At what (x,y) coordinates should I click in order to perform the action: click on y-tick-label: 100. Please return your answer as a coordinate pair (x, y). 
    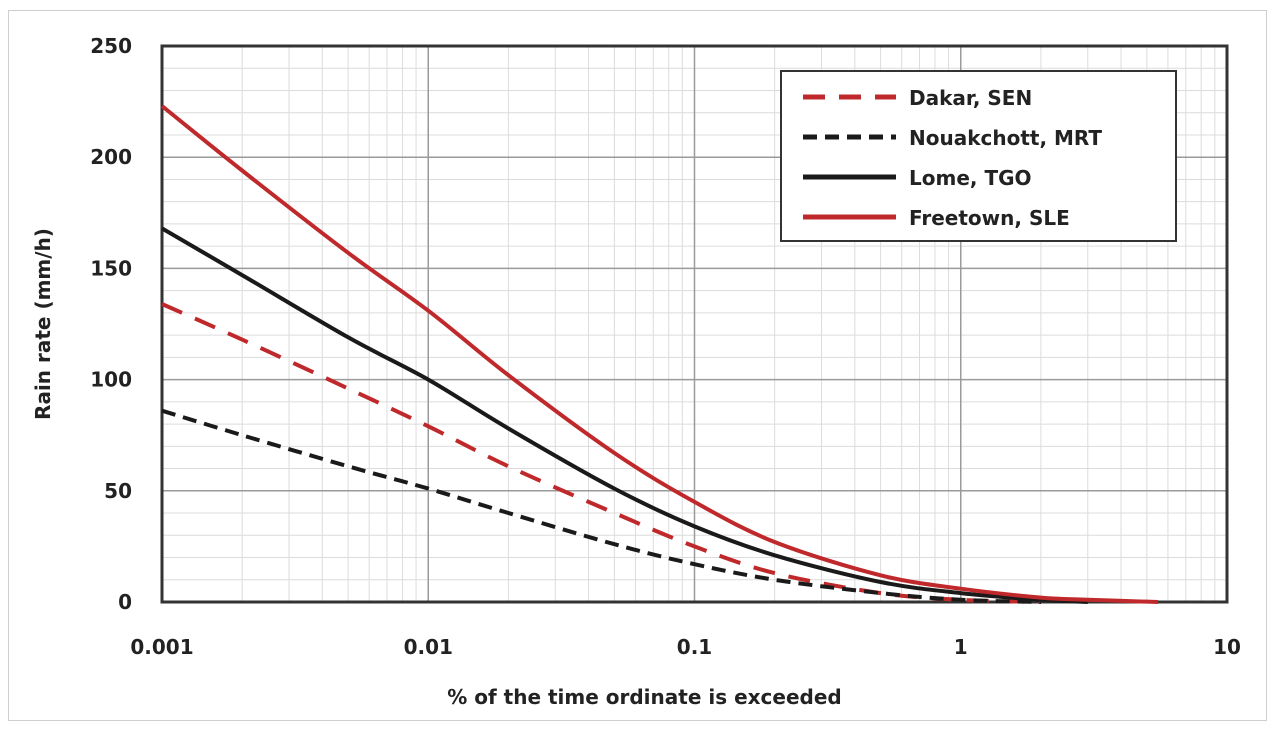
    Looking at the image, I should click on (111, 380).